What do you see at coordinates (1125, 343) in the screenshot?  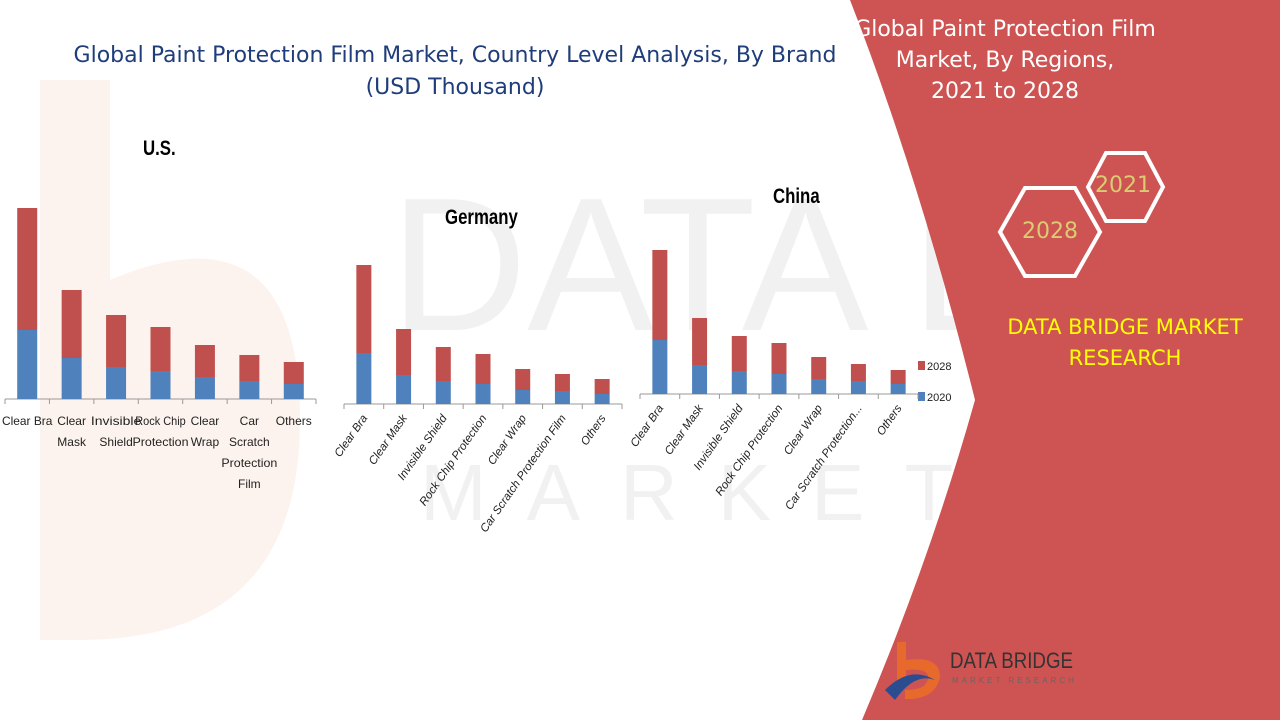 I see `brand-name: DATA BRIDGE MARKET RESEARCH` at bounding box center [1125, 343].